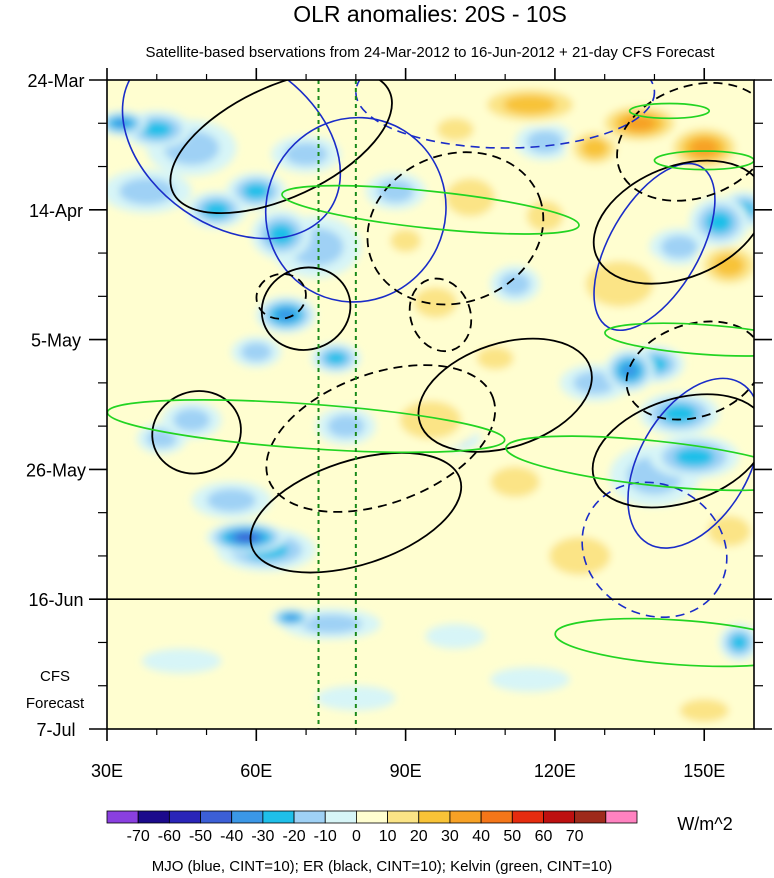 The width and height of the screenshot is (774, 878). I want to click on colorbar-label: 0, so click(356, 836).